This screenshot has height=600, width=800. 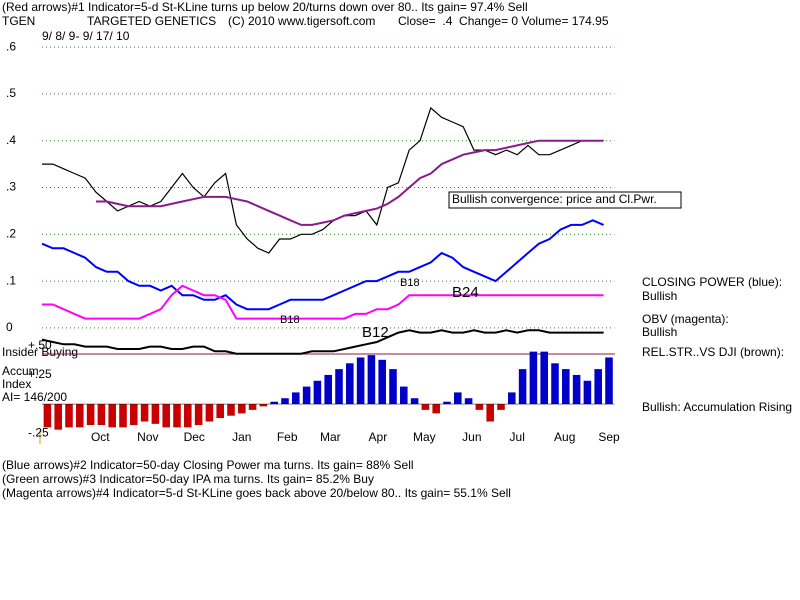 What do you see at coordinates (40, 374) in the screenshot?
I see `y-tick-label: +.25` at bounding box center [40, 374].